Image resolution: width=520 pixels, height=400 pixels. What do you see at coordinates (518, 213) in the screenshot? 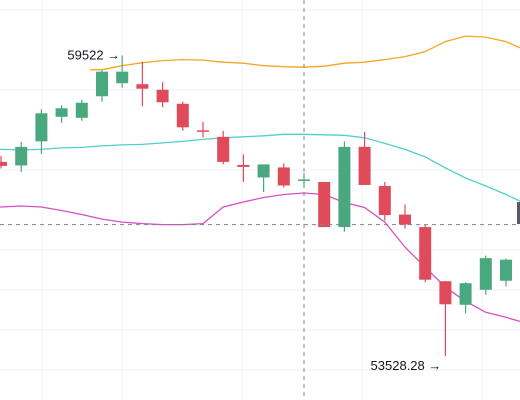
I see `scale-edge-marker` at bounding box center [518, 213].